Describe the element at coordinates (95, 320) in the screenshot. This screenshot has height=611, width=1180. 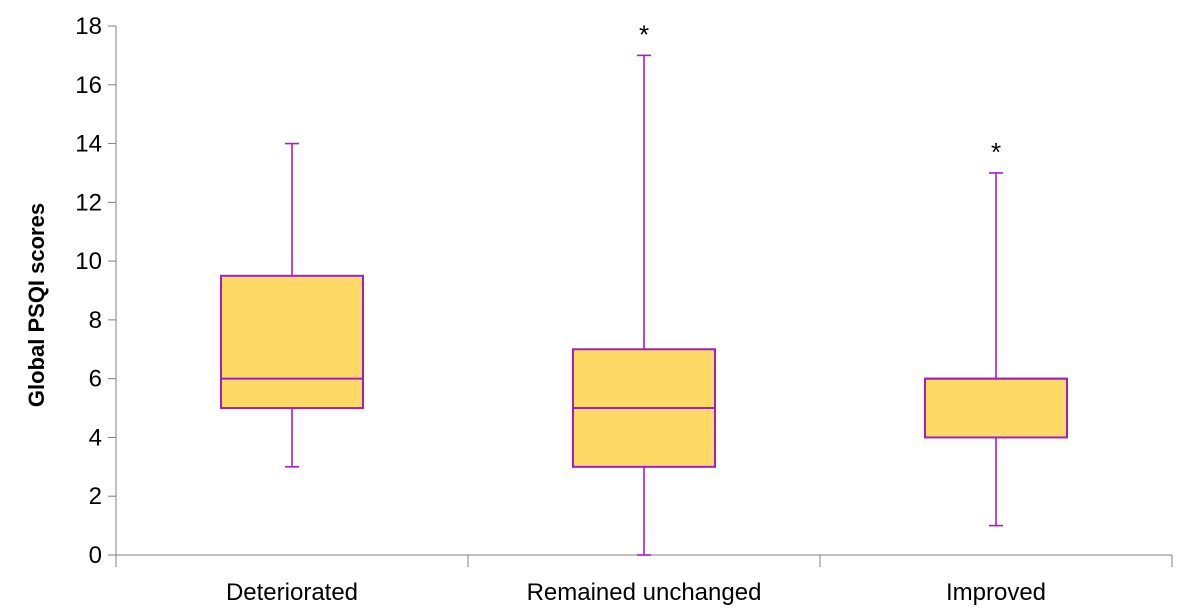
I see `y-tick-label: 8` at that location.